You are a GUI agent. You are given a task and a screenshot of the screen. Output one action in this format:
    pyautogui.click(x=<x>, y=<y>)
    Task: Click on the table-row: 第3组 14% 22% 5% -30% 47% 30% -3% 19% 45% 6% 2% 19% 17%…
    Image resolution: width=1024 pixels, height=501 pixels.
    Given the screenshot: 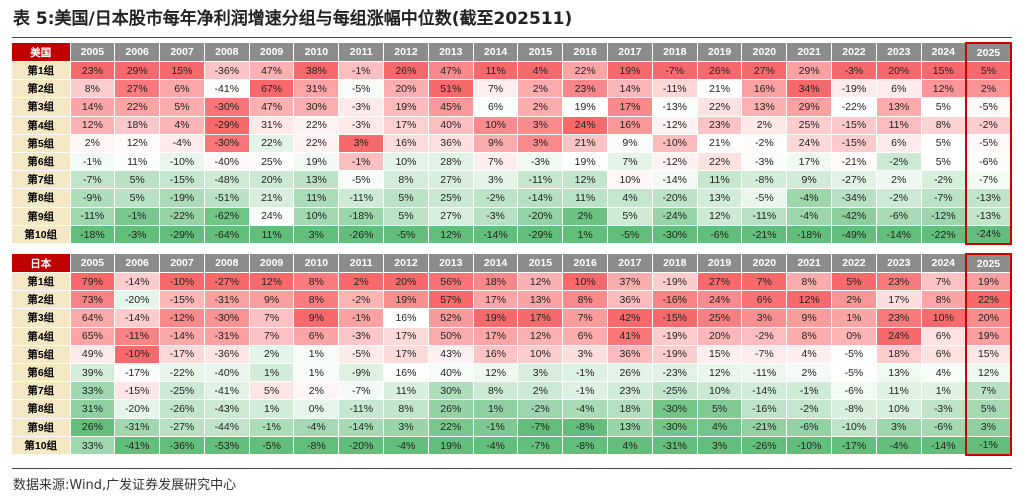 What is the action you would take?
    pyautogui.click(x=512, y=107)
    